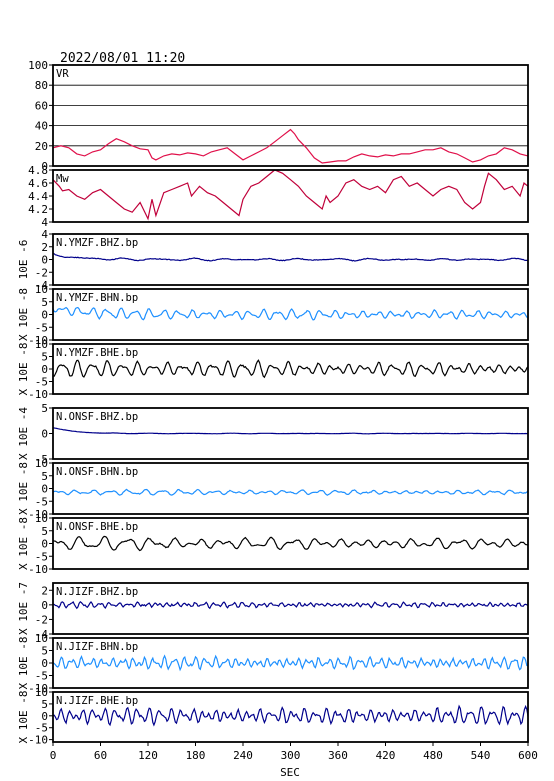 This screenshot has height=781, width=554. I want to click on x-axis-label: SEC, so click(290, 772).